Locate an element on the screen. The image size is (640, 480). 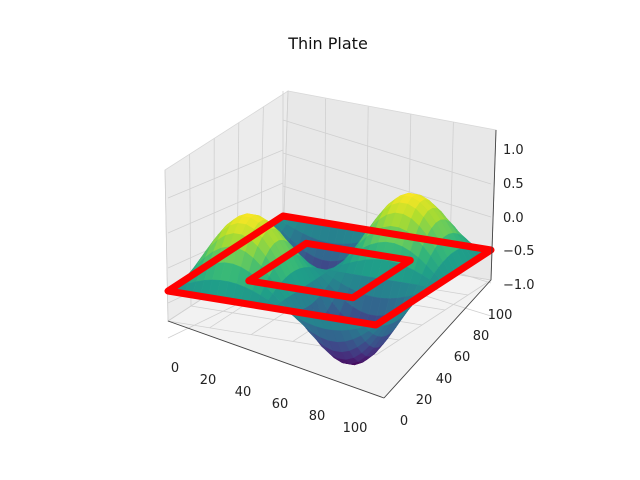
z-tick-label: 0.0 is located at coordinates (513, 218).